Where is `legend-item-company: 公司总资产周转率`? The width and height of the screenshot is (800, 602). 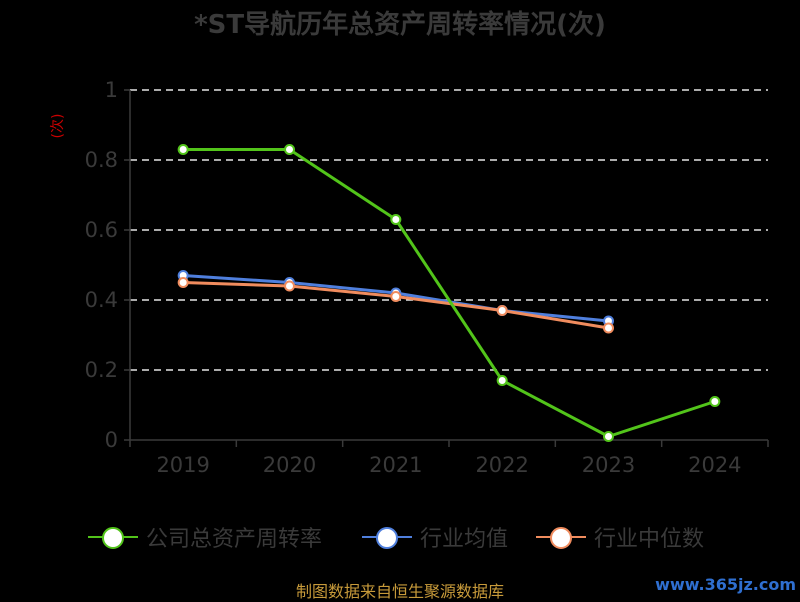 legend-item-company: 公司总资产周转率 is located at coordinates (205, 537).